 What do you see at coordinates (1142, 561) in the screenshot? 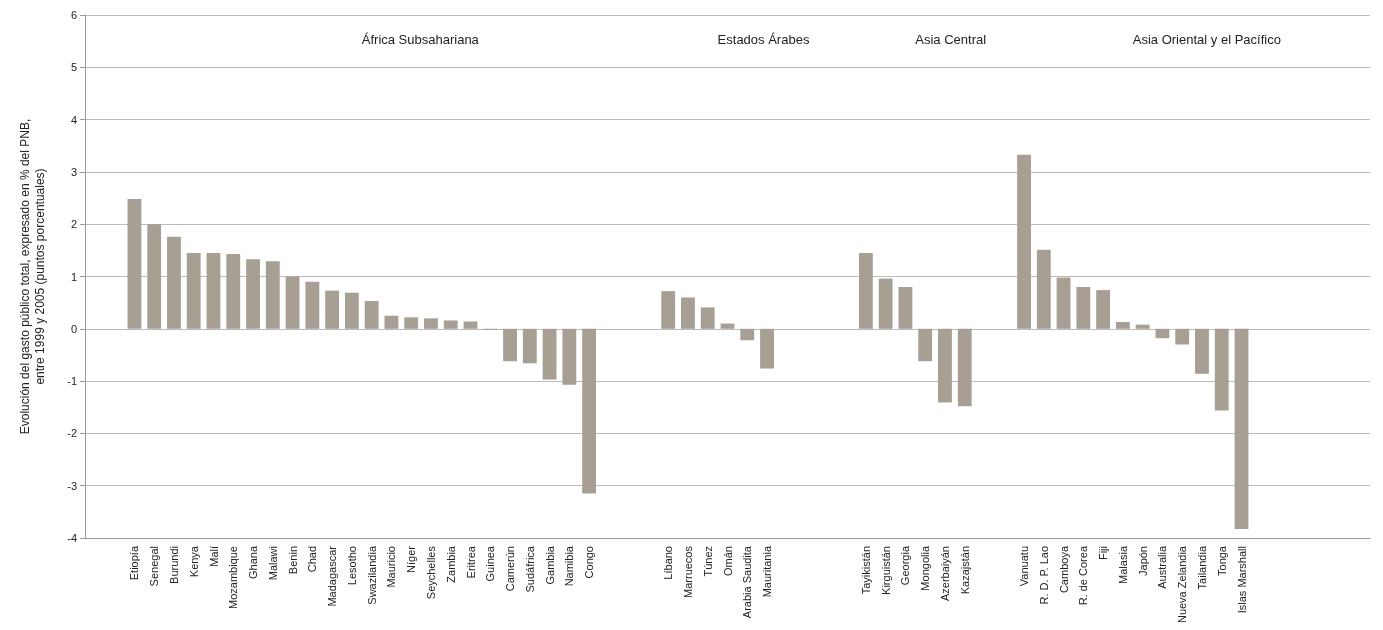
I see `x-tick-label: Japón` at bounding box center [1142, 561].